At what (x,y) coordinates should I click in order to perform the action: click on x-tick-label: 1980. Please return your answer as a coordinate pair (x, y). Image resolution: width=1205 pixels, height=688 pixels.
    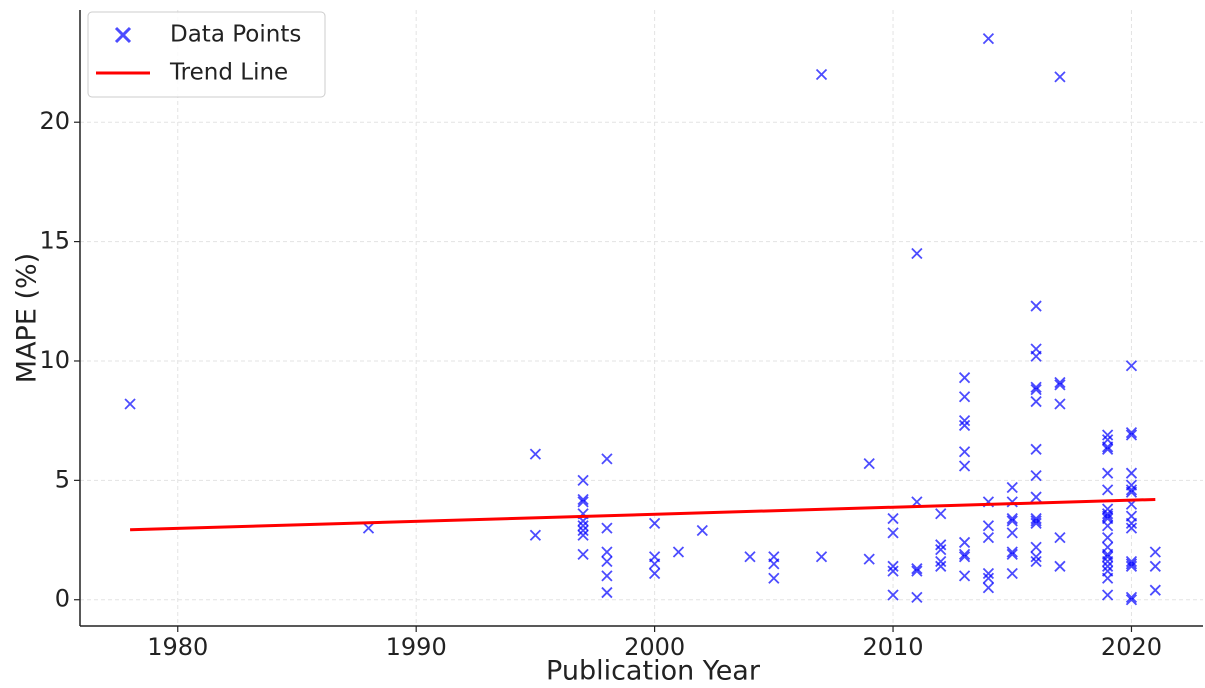
    Looking at the image, I should click on (177, 647).